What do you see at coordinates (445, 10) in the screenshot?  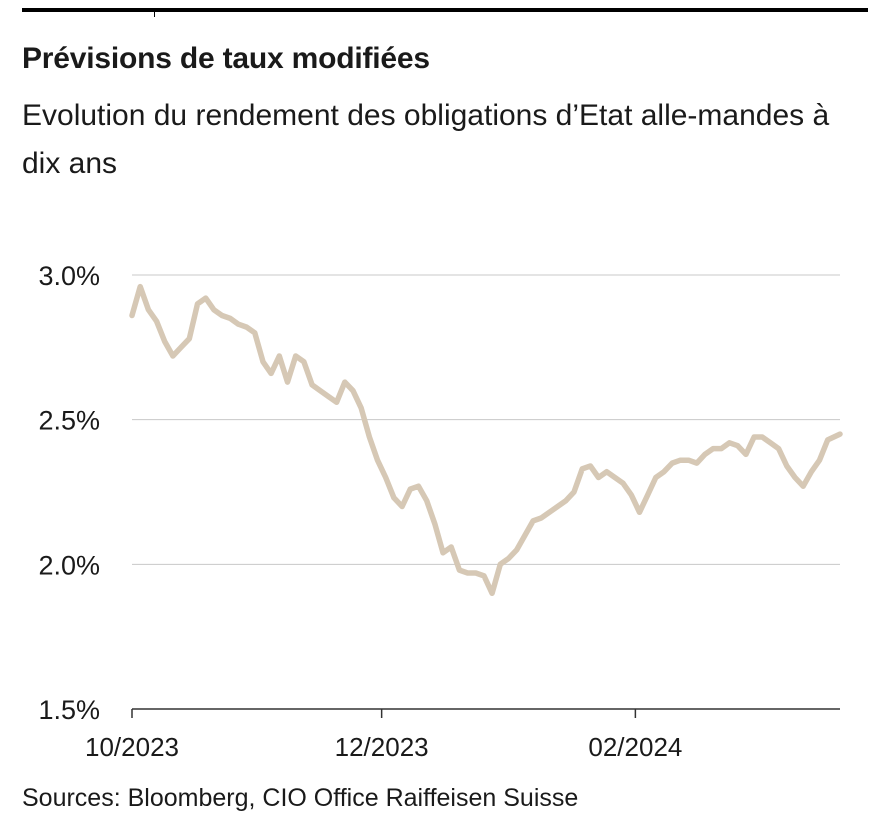 I see `top-rule` at bounding box center [445, 10].